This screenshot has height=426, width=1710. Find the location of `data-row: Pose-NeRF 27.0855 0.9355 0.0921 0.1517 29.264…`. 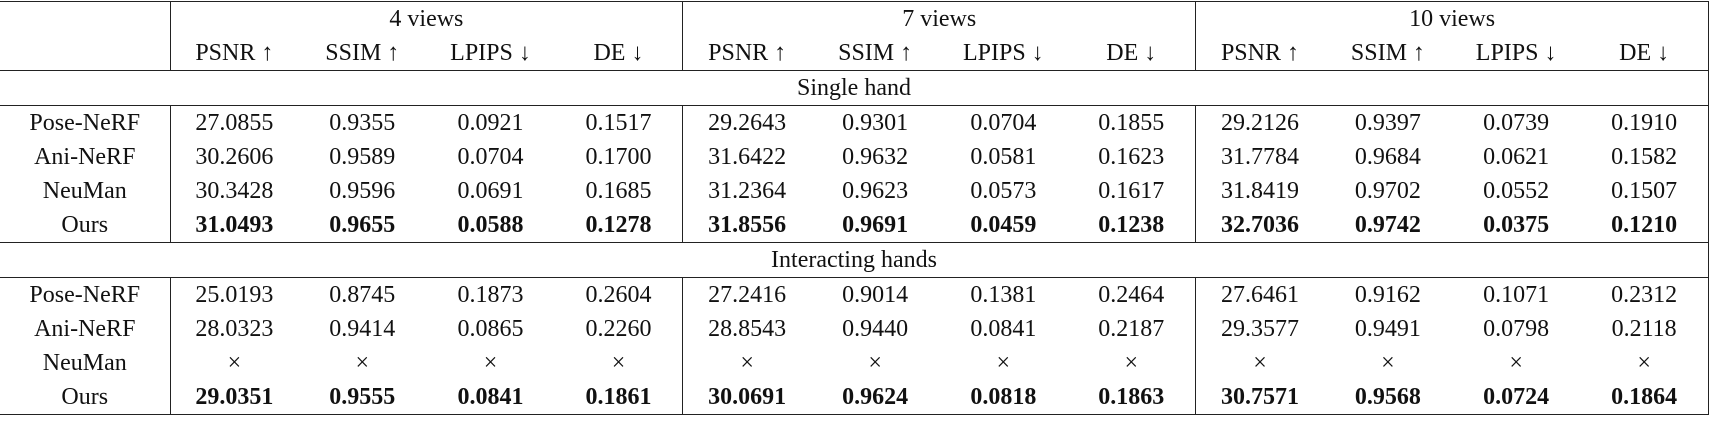

data-row: Pose-NeRF 27.0855 0.9355 0.0921 0.1517 29.264… is located at coordinates (855, 122).